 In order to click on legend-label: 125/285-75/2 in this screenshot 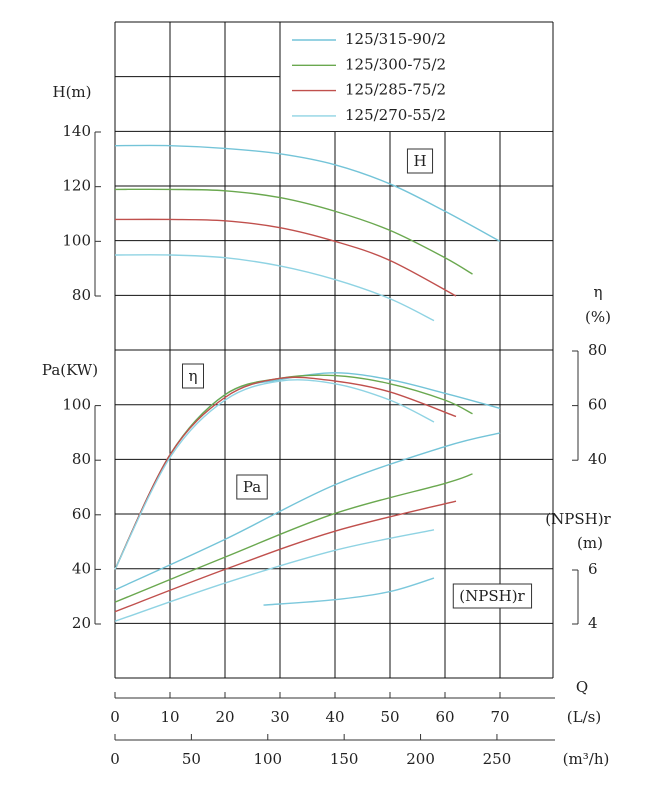, I will do `click(395, 90)`.